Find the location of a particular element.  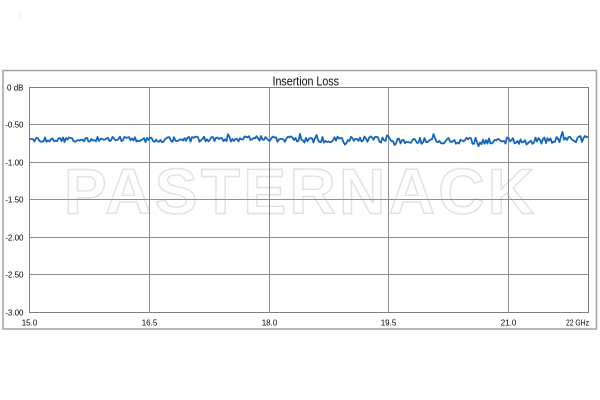

svg-text: -2.50 is located at coordinates (14, 275).